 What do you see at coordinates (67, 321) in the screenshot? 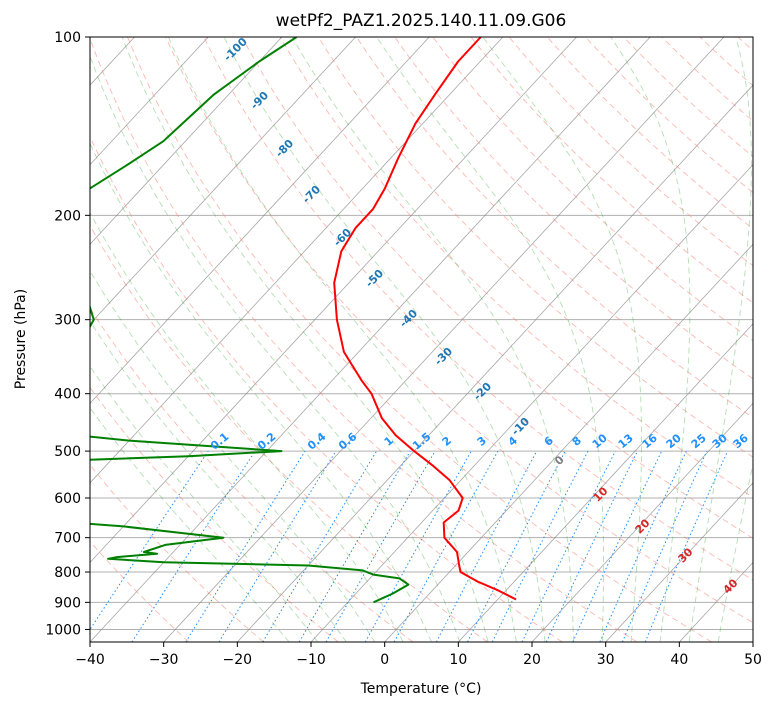
I see `y-tick-label: 300` at bounding box center [67, 321].